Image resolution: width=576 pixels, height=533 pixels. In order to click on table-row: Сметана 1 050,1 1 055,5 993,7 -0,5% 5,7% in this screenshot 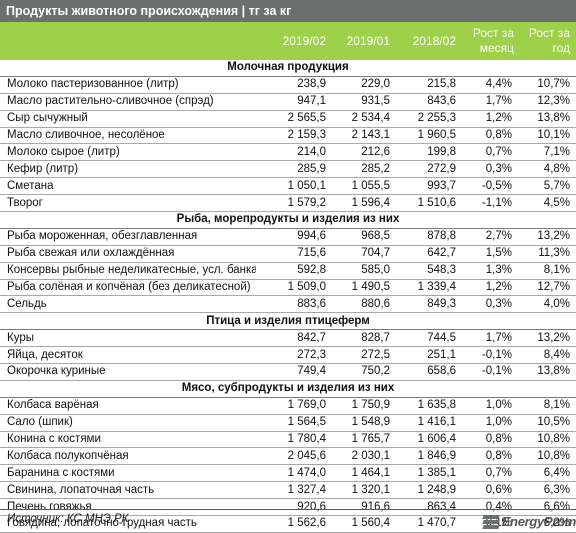, I will do `click(288, 186)`.